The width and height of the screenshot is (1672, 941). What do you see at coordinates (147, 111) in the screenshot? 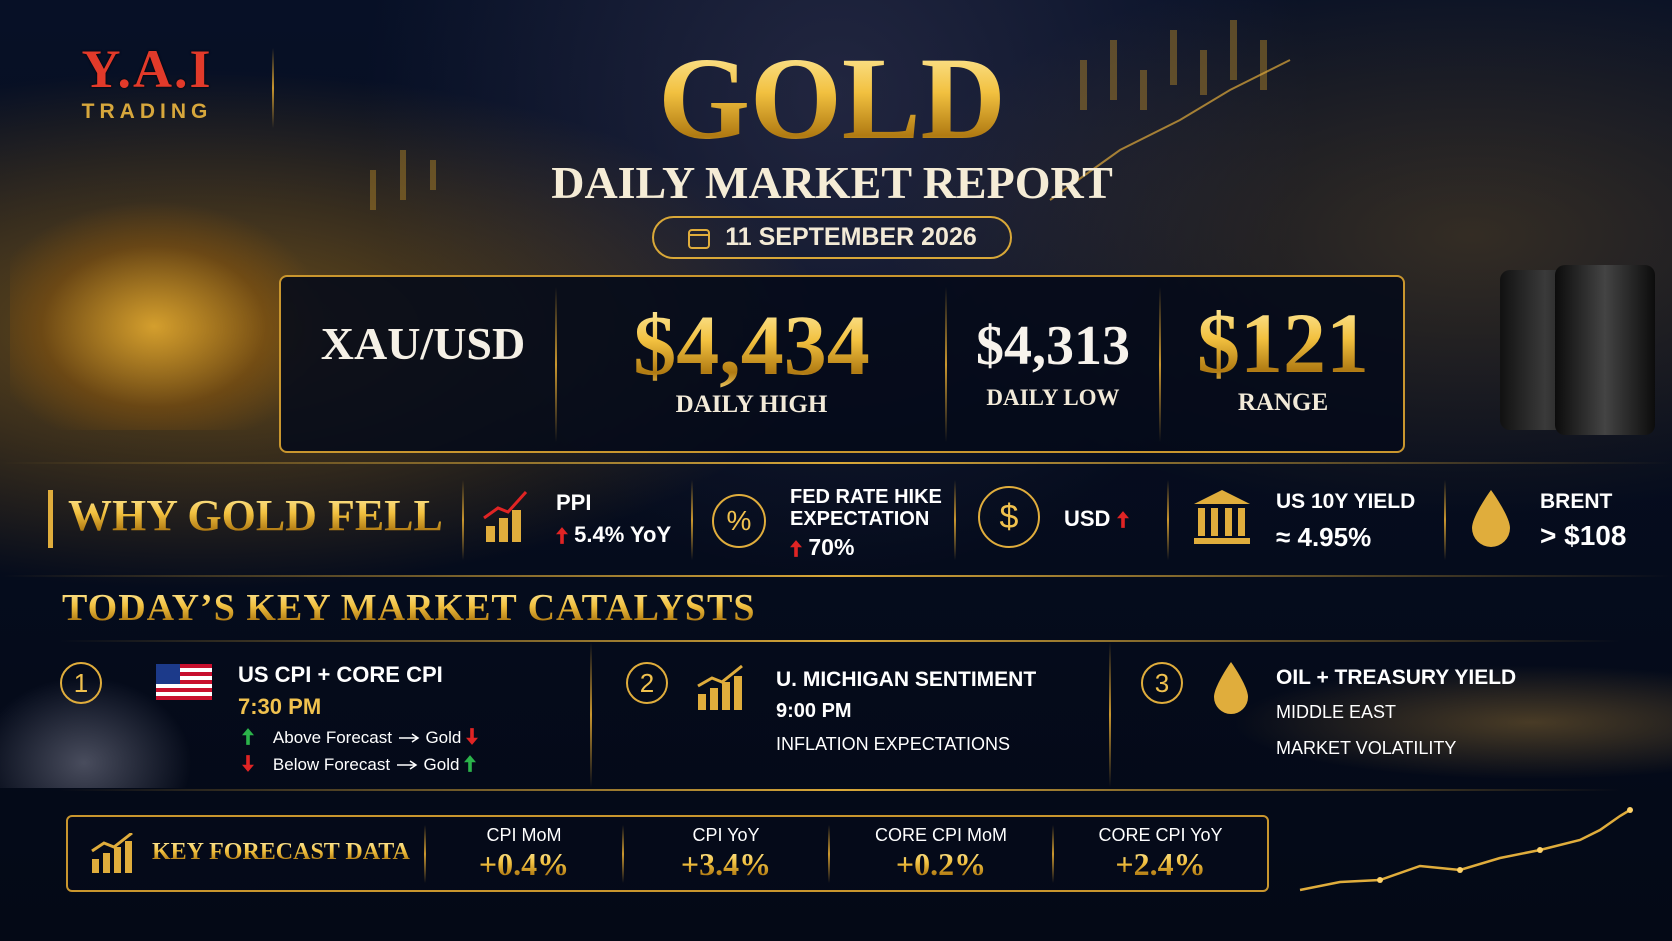
I see `logo-tagline: TRADING` at bounding box center [147, 111].